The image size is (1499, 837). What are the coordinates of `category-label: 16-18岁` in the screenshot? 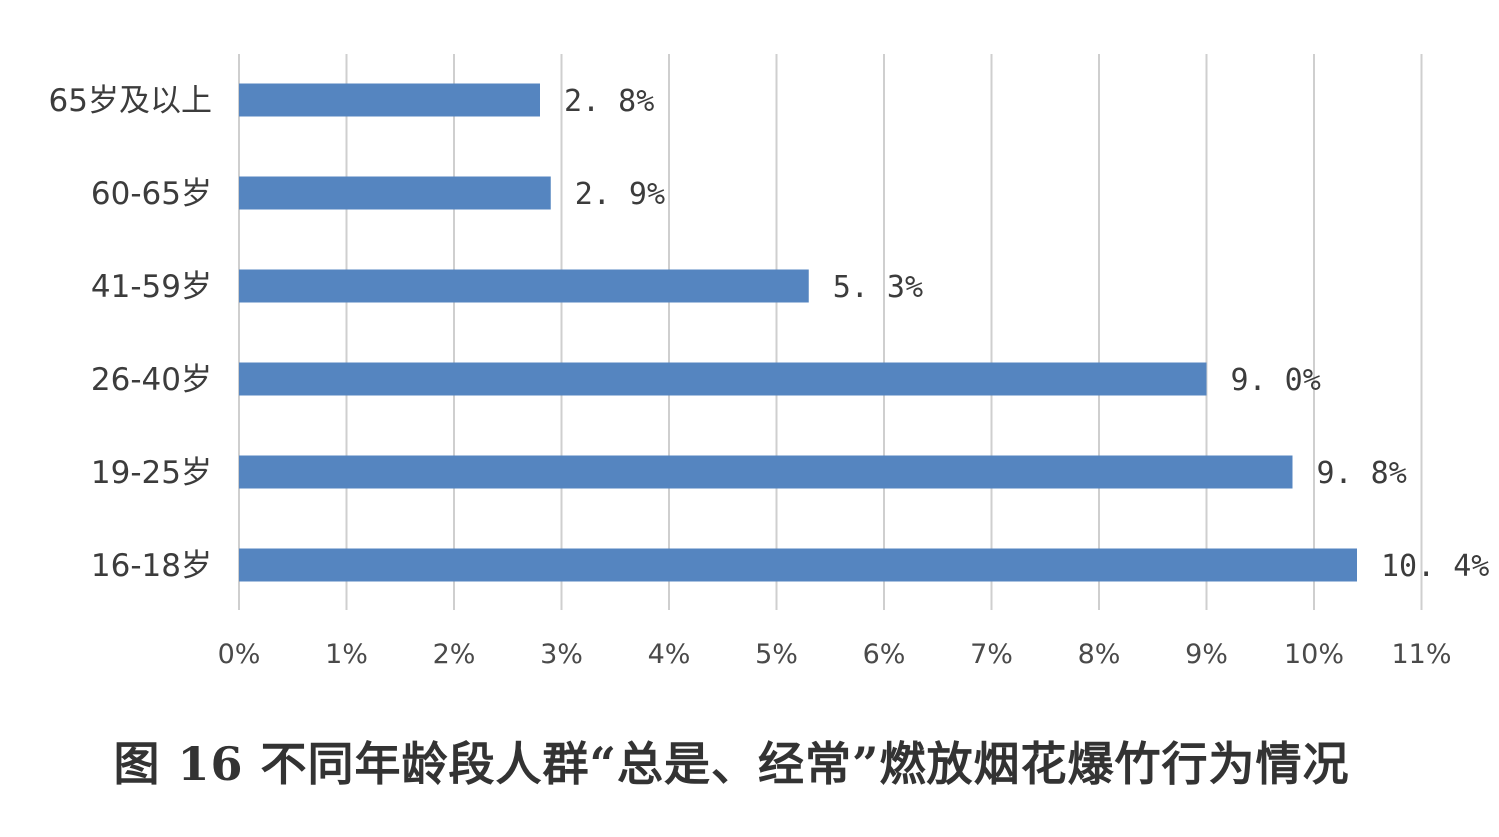 It's located at (151, 566).